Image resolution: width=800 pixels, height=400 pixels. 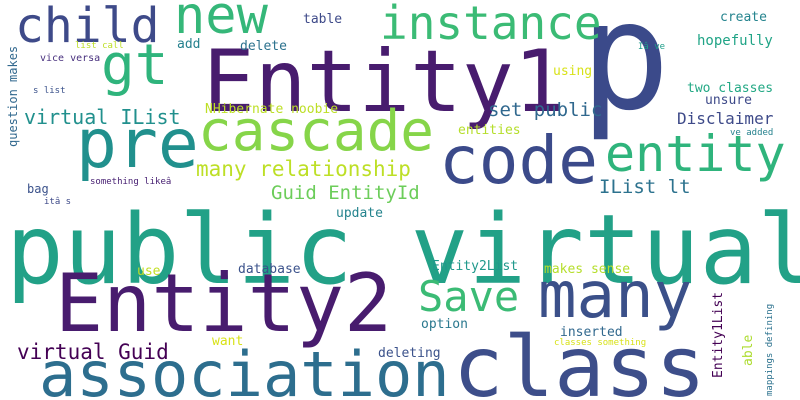 What do you see at coordinates (134, 65) in the screenshot?
I see `word-gt: gt` at bounding box center [134, 65].